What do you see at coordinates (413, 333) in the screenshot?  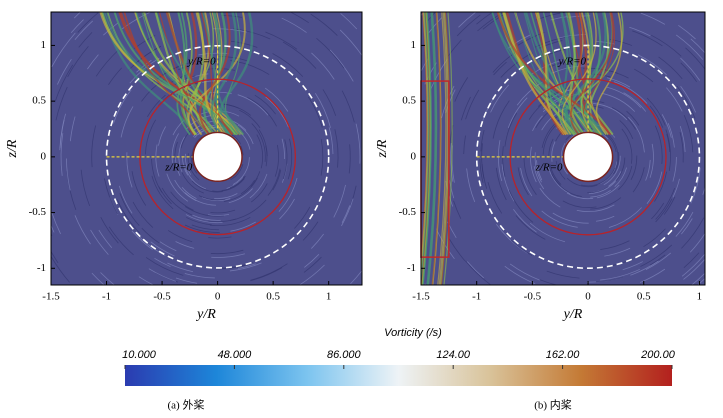 I see `colorbar-title: Vorticity (/s)` at bounding box center [413, 333].